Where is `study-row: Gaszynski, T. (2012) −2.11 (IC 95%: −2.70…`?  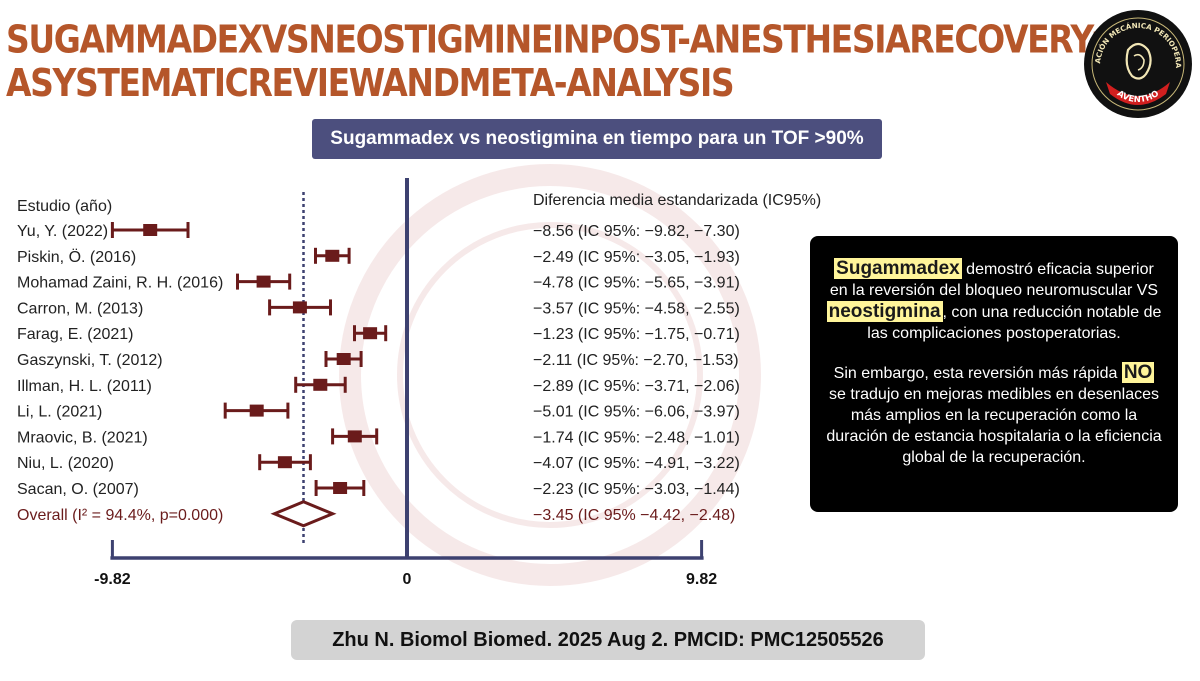
study-row: Gaszynski, T. (2012) −2.11 (IC 95%: −2.70… is located at coordinates (378, 360).